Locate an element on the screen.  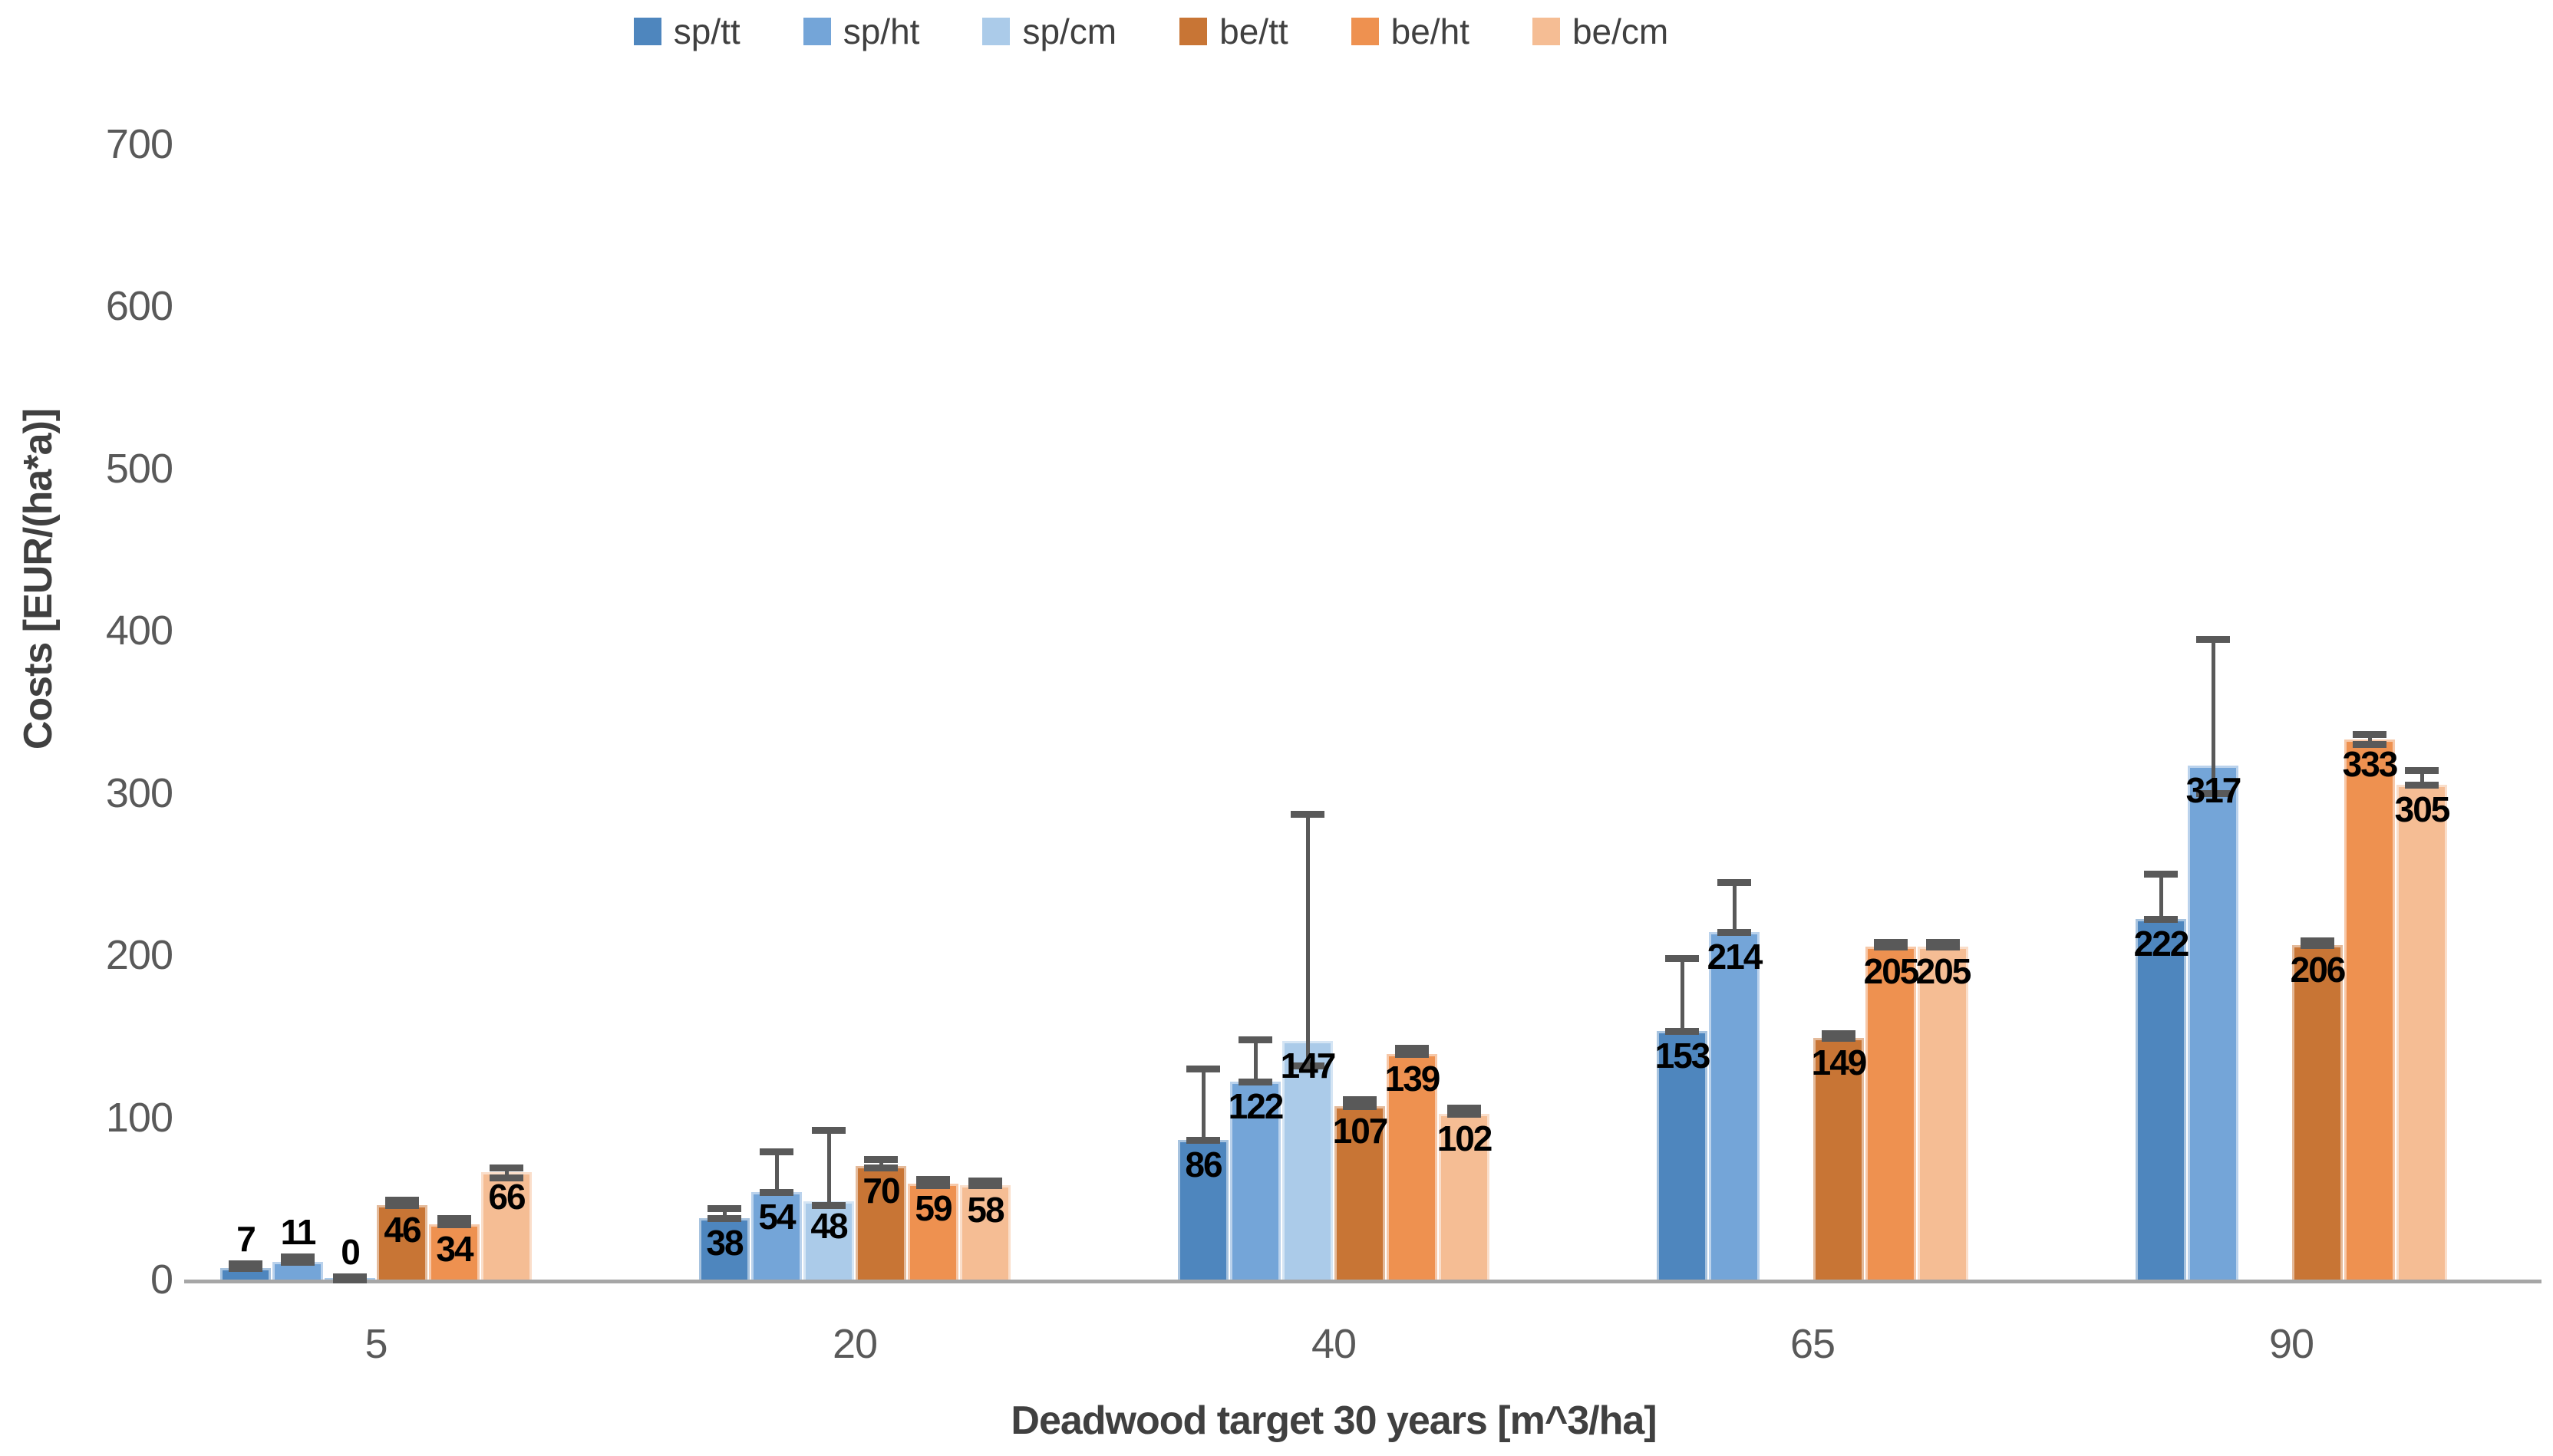
y-tick-500: 500 is located at coordinates (139, 468).